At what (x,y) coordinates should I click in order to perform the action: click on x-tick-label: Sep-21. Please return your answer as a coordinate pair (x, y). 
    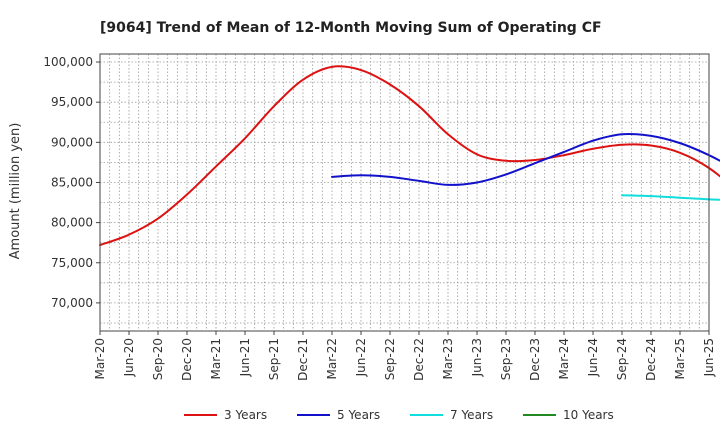
    Looking at the image, I should click on (274, 359).